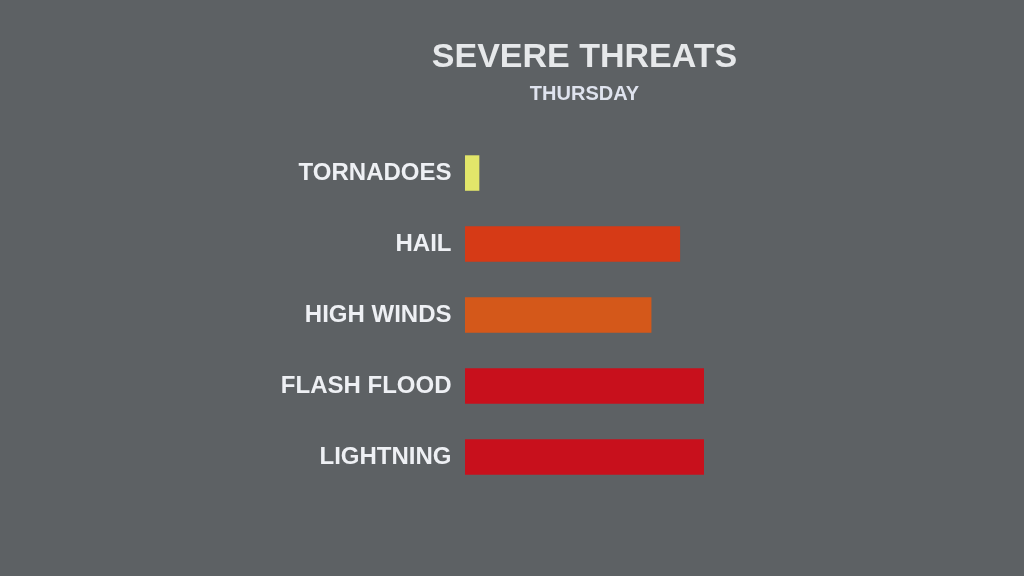 Image resolution: width=1024 pixels, height=576 pixels. I want to click on y-tick-label: LIGHTNING, so click(385, 455).